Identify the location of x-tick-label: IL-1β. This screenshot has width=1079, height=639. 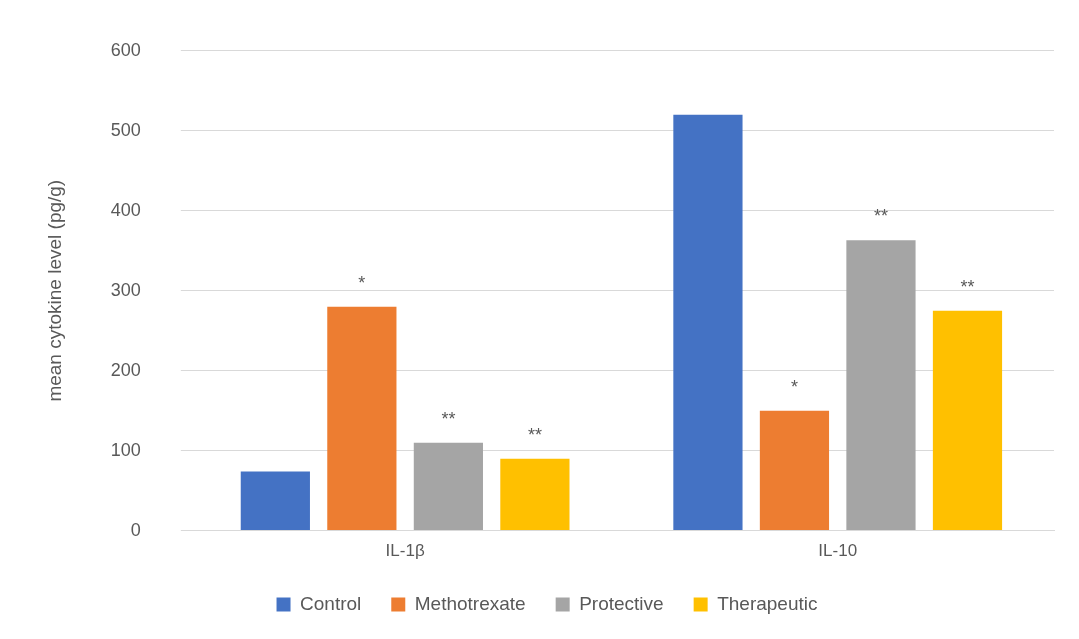
(405, 551).